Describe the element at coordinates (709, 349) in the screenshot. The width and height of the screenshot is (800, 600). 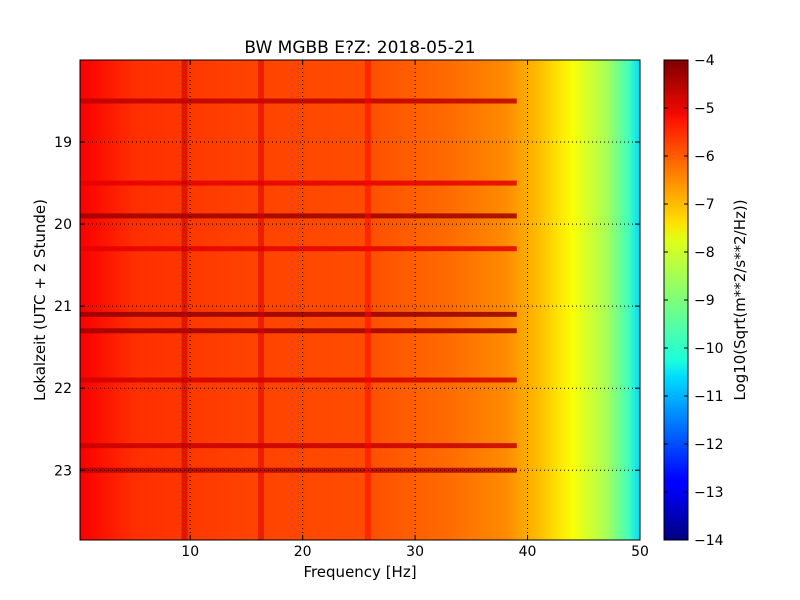
I see `colorbar-tick-label: −10` at that location.